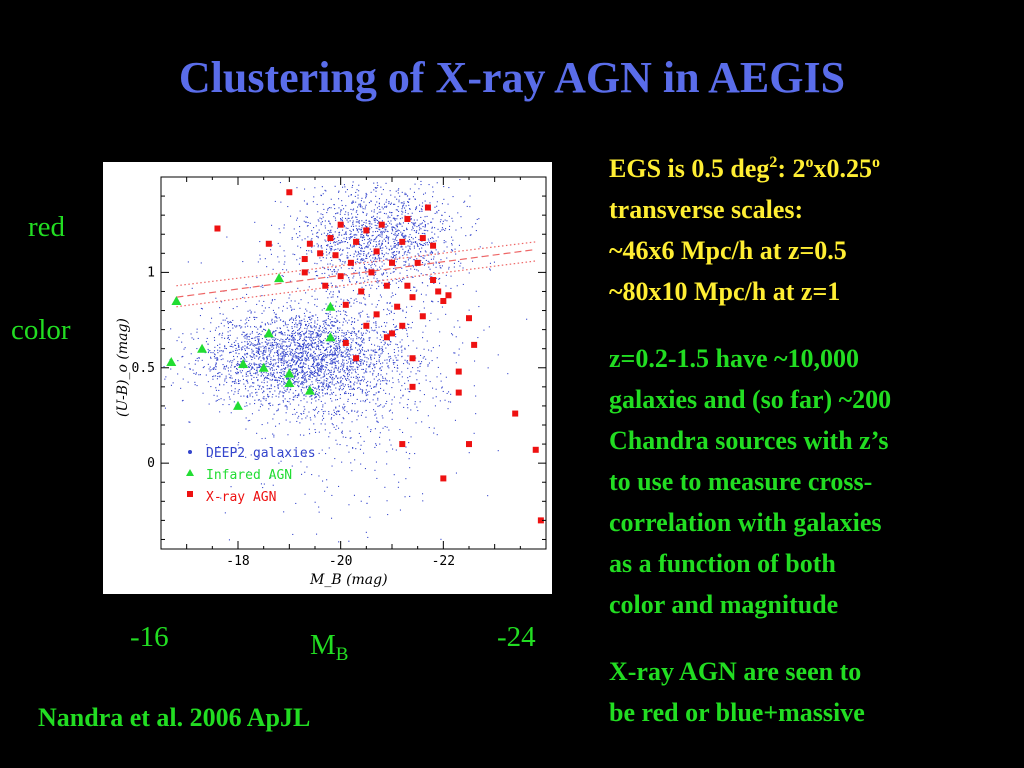 The image size is (1024, 768). What do you see at coordinates (342, 654) in the screenshot?
I see `x-axis-label-subscript: B` at bounding box center [342, 654].